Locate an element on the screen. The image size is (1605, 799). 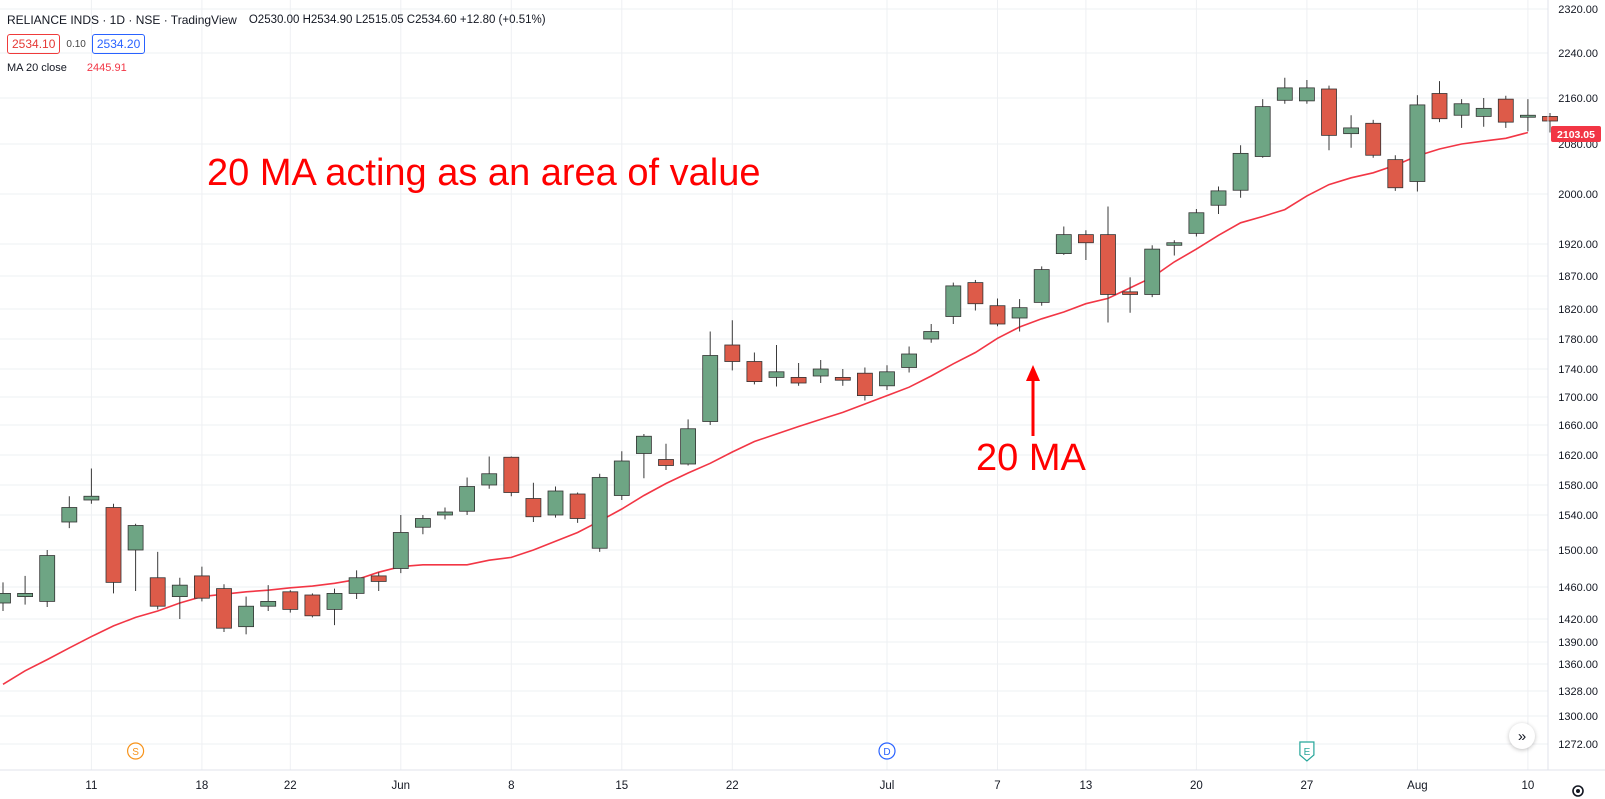
event-marker-letter: S is located at coordinates (135, 752).